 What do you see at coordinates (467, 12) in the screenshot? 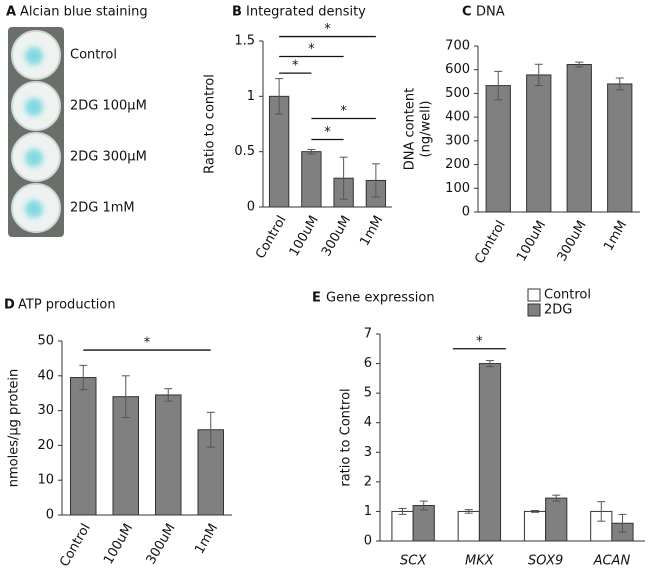
I see `panel-label: C` at bounding box center [467, 12].